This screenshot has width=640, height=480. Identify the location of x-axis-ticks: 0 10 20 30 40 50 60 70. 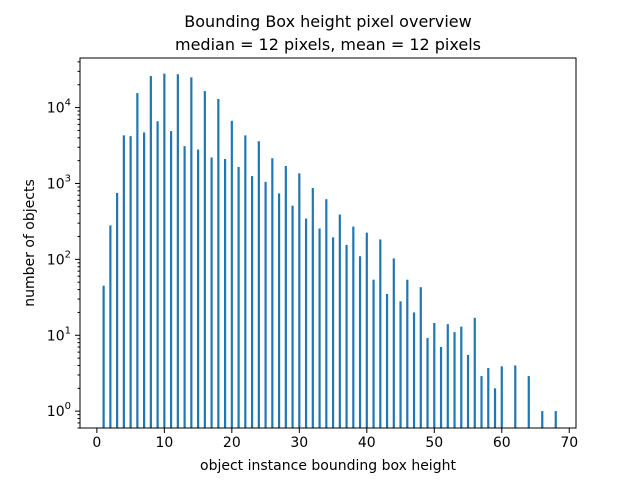
(335, 439).